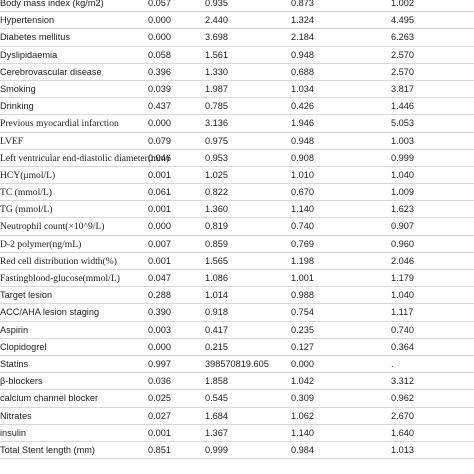  Describe the element at coordinates (29, 54) in the screenshot. I see `row-label: Dyslipidaemia` at that location.